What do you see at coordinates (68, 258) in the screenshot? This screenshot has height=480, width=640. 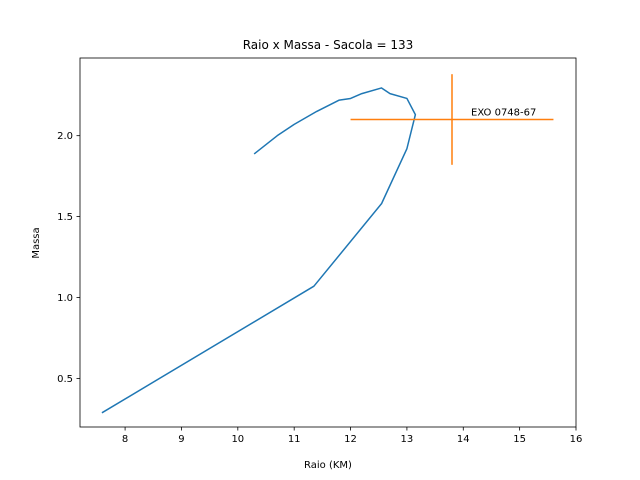 I see `y-axis-ticks: 0.5 1.0 1.5 2.0` at bounding box center [68, 258].